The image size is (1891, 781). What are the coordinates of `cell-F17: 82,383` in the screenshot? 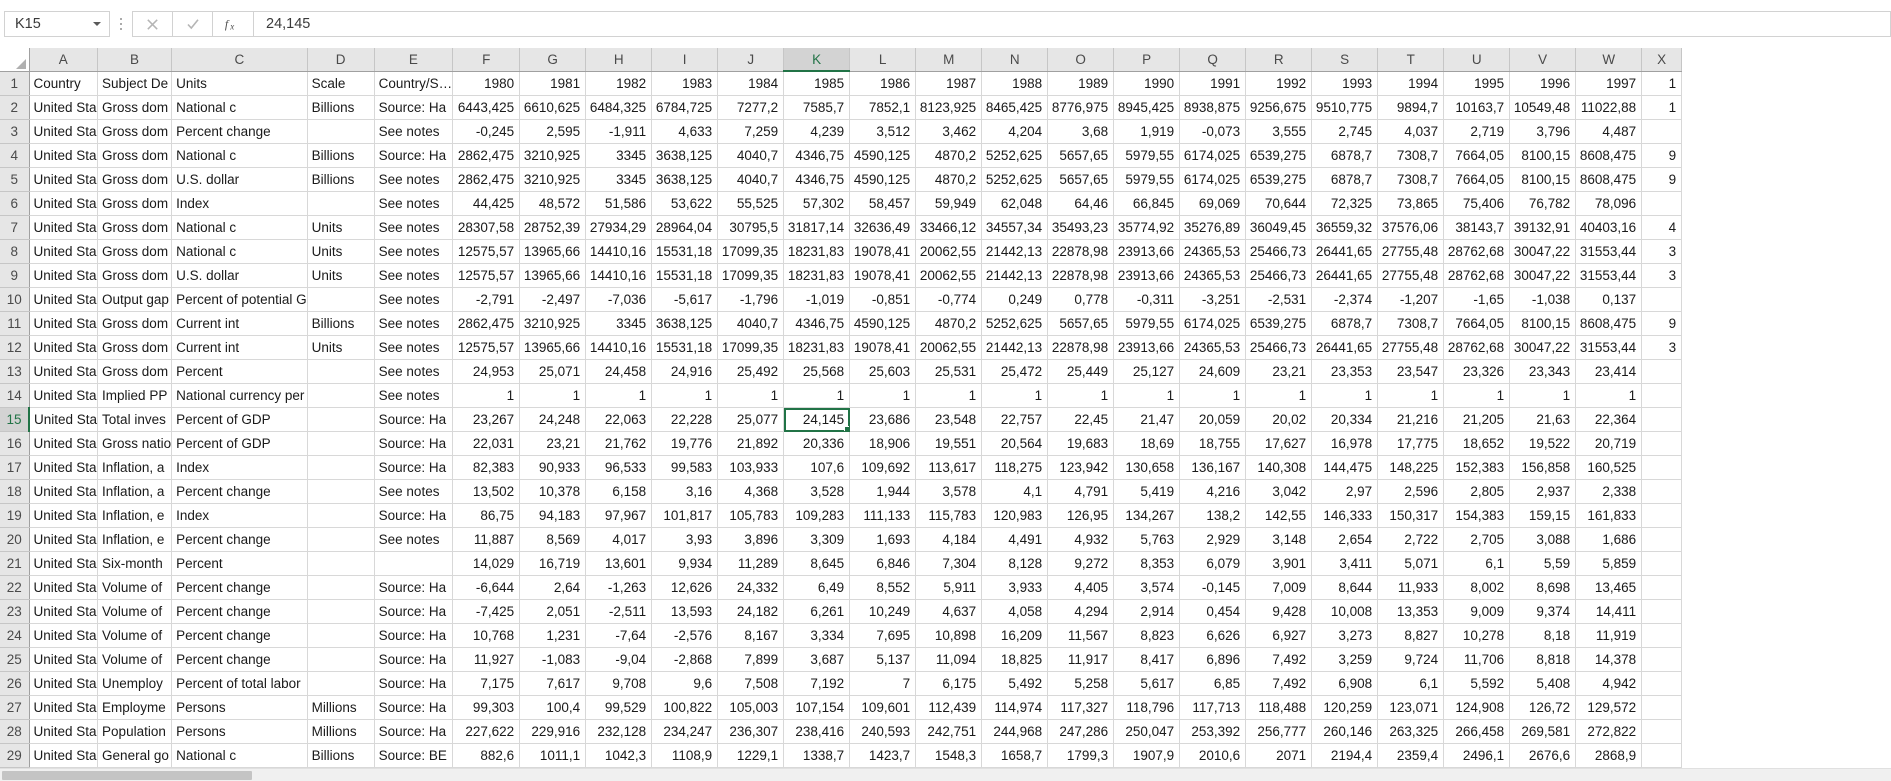 It's located at (486, 467).